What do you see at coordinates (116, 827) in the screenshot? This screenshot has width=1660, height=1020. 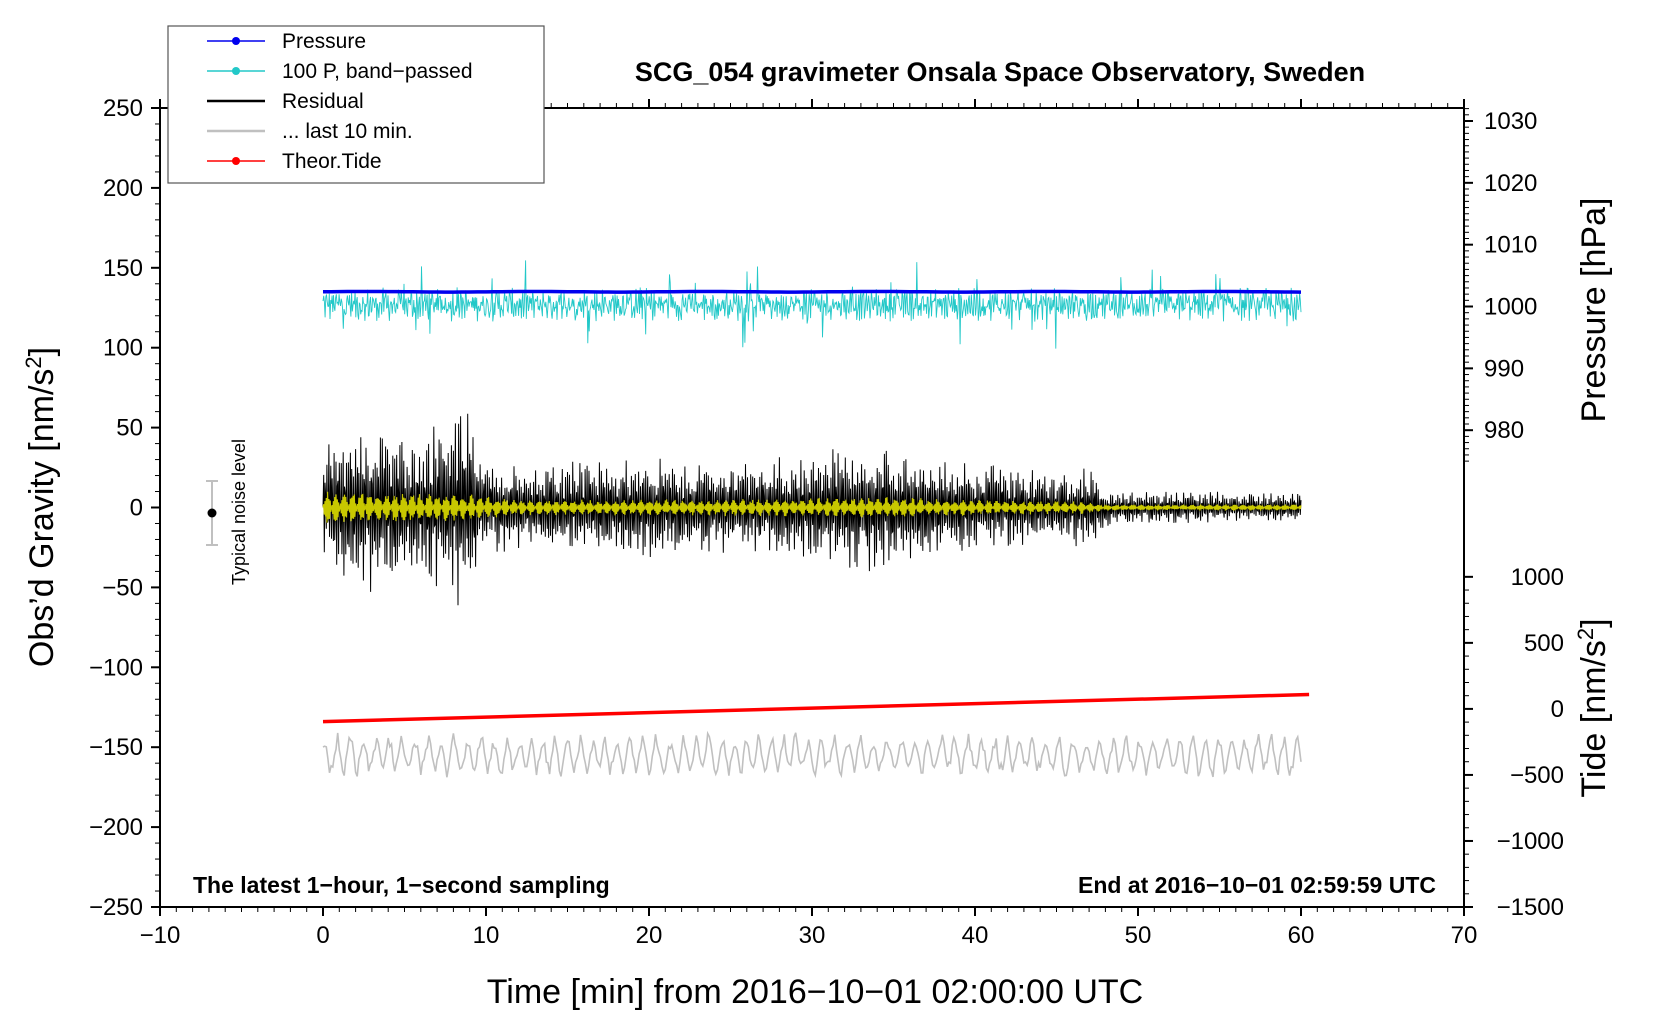 I see `y-tick-label-left: −200` at bounding box center [116, 827].